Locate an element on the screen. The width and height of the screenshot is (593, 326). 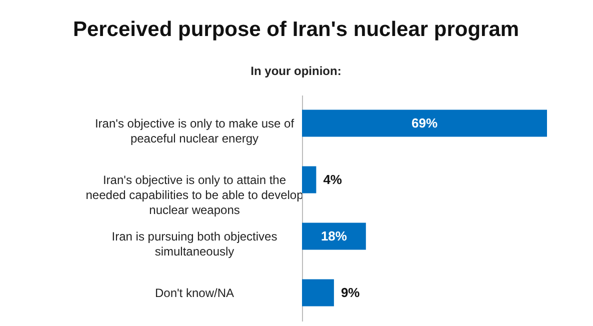
chart-title: Perceived purpose of Iran's nuclear program is located at coordinates (296, 29).